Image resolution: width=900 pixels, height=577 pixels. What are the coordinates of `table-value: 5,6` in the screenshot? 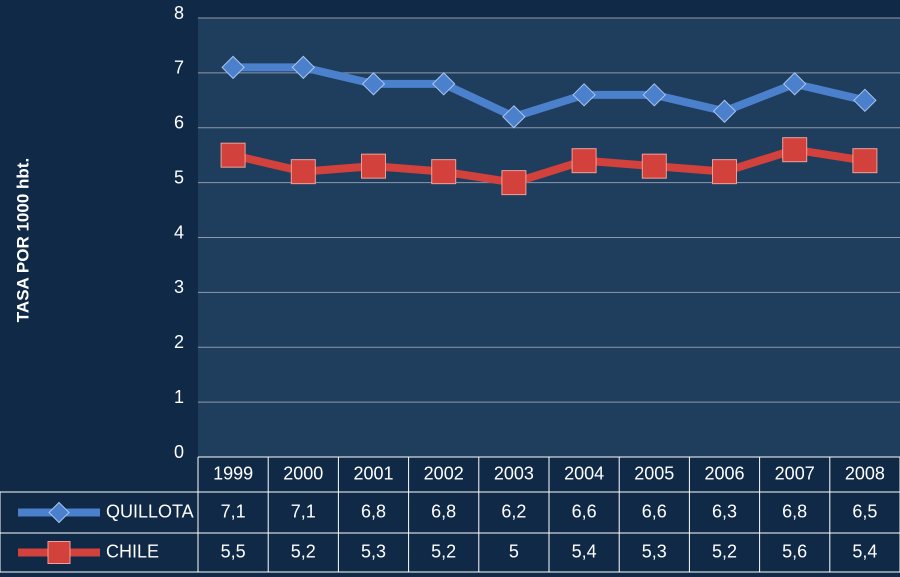 It's located at (794, 551).